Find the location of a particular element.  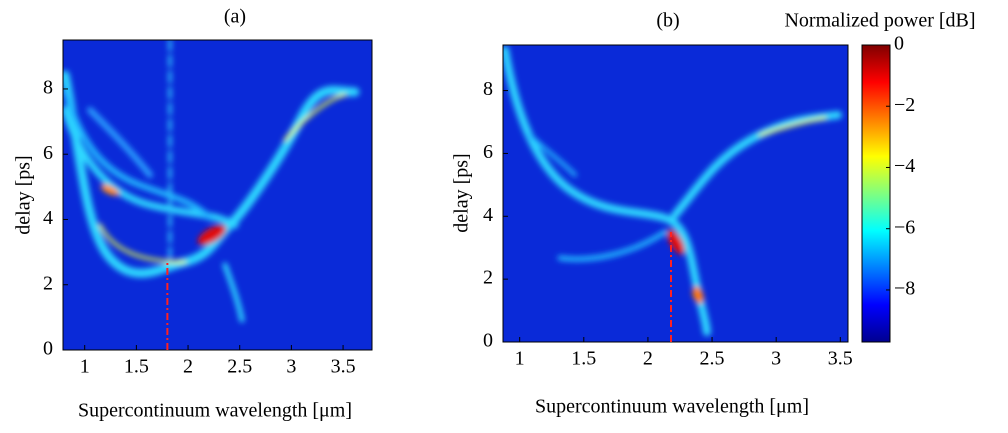

colorbar-label: Normalized power [dB] is located at coordinates (879, 21).